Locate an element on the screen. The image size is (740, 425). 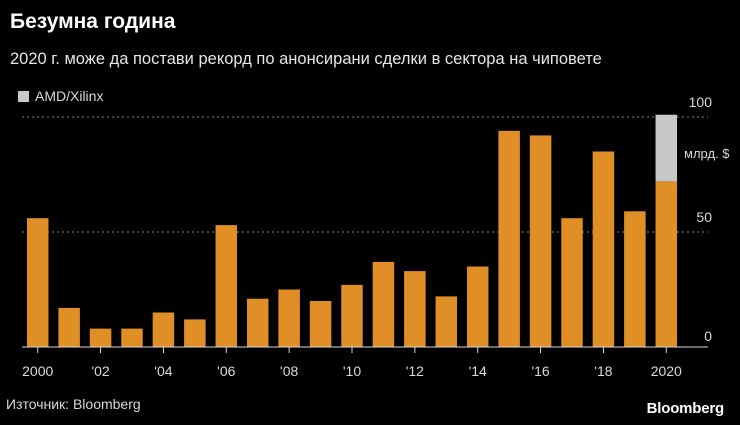
bar-2010 is located at coordinates (352, 315).